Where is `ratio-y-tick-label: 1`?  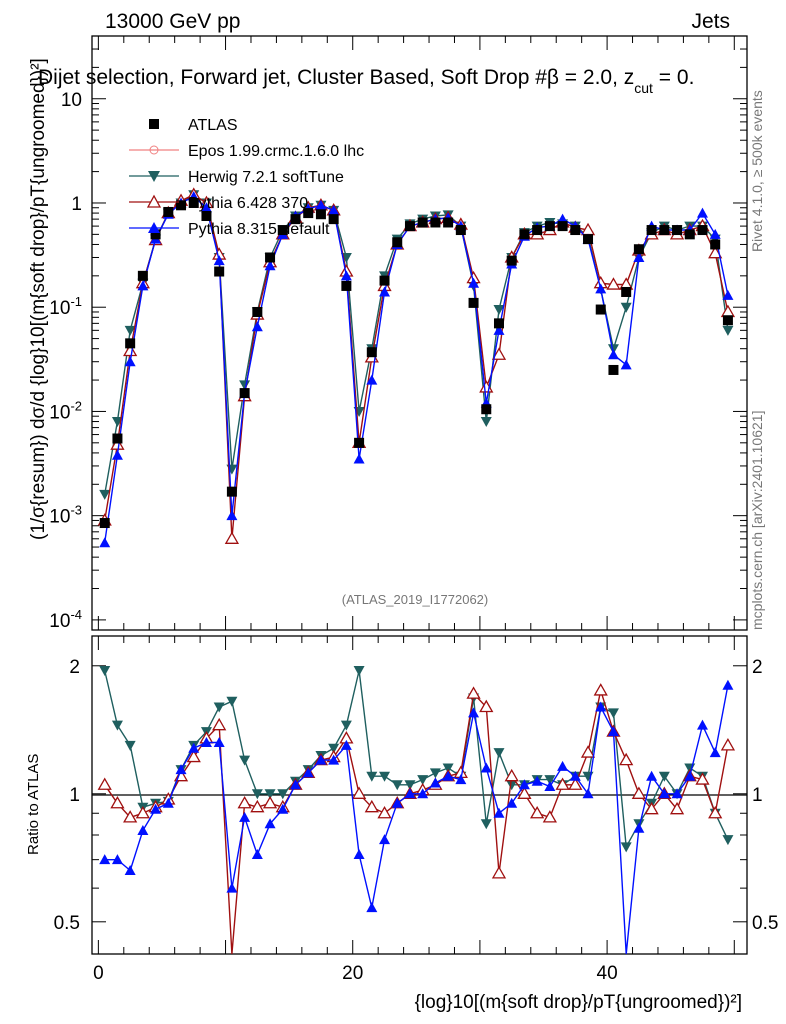
ratio-y-tick-label: 1 is located at coordinates (74, 795).